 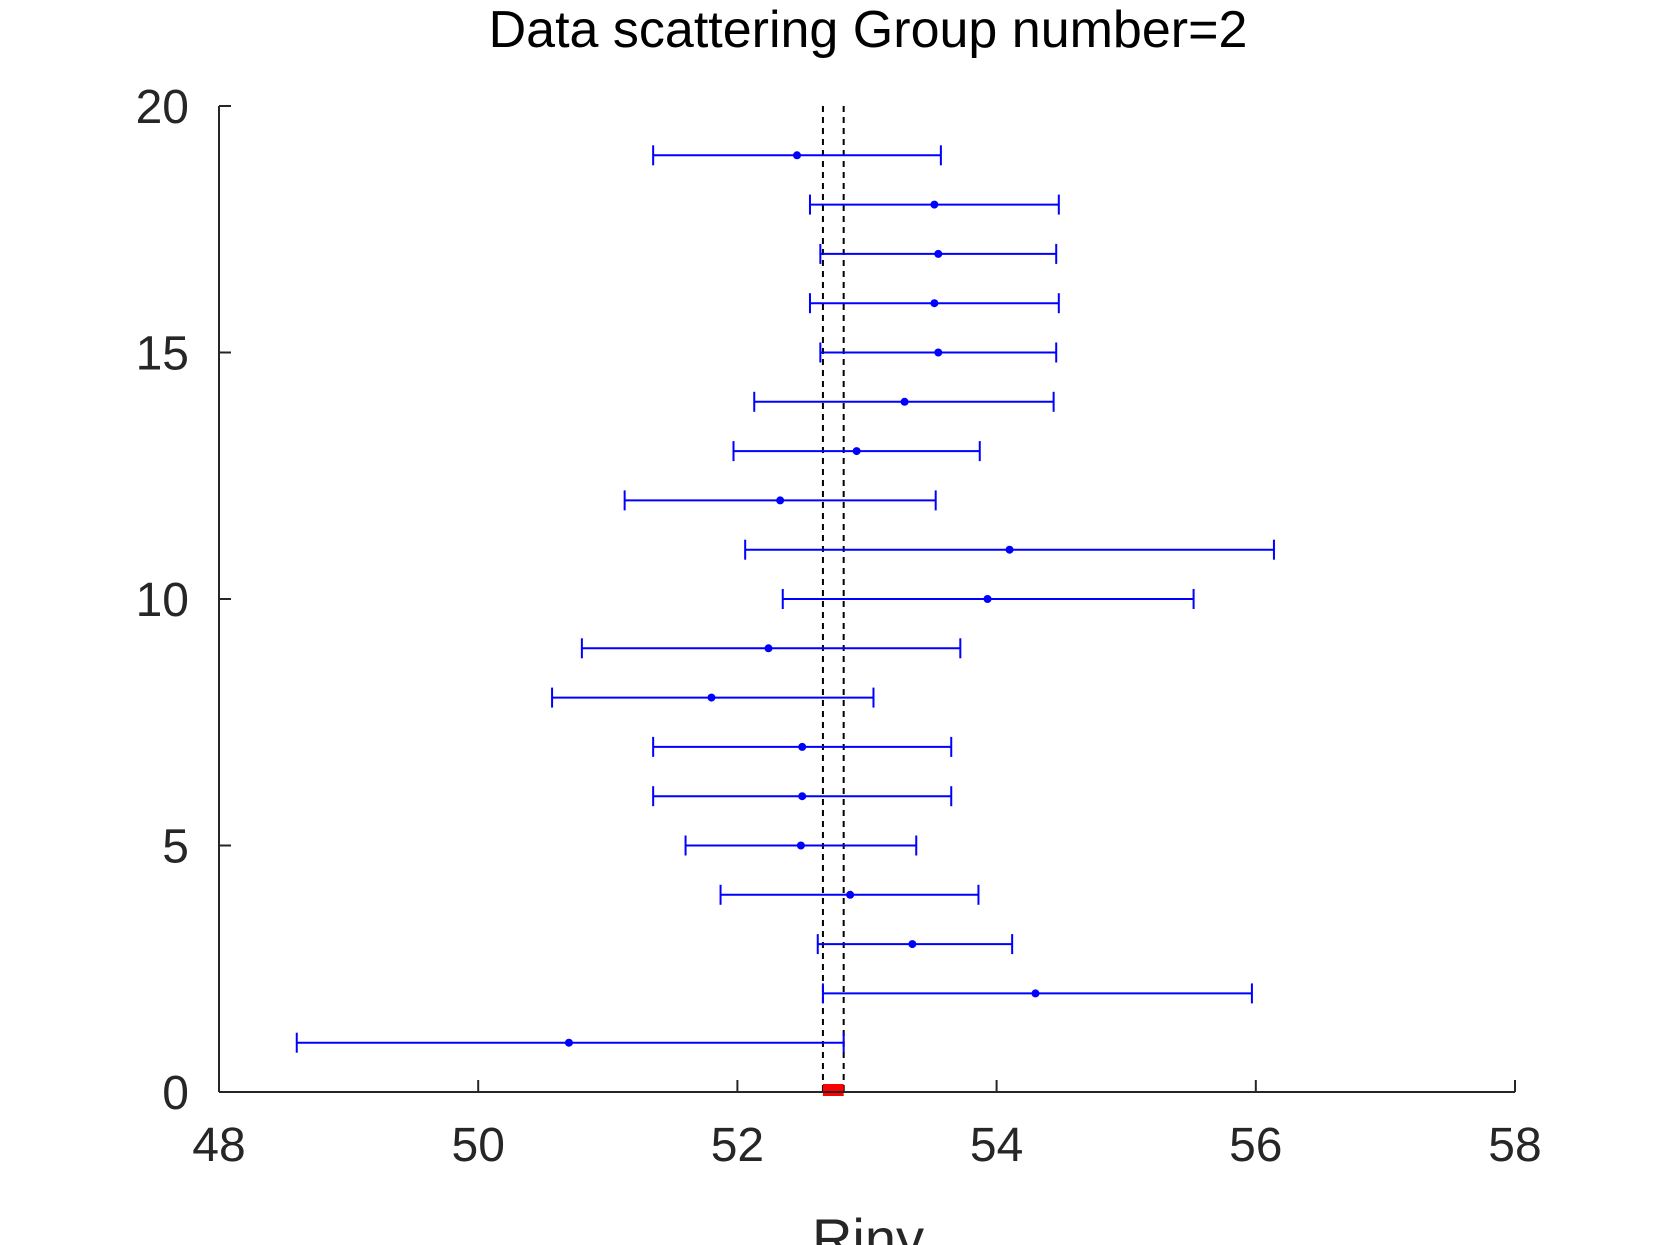 What do you see at coordinates (478, 1145) in the screenshot?
I see `x-tick-label: 50` at bounding box center [478, 1145].